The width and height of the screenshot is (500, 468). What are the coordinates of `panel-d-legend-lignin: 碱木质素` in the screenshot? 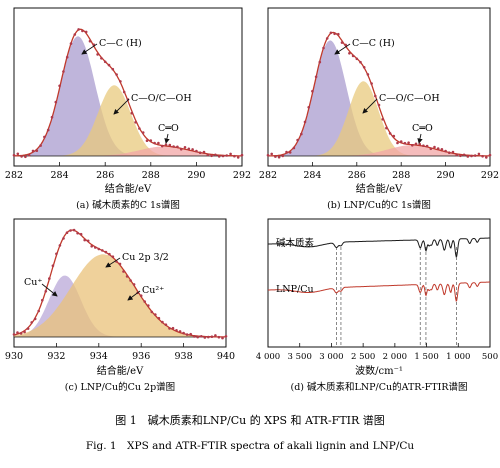 It's located at (295, 243).